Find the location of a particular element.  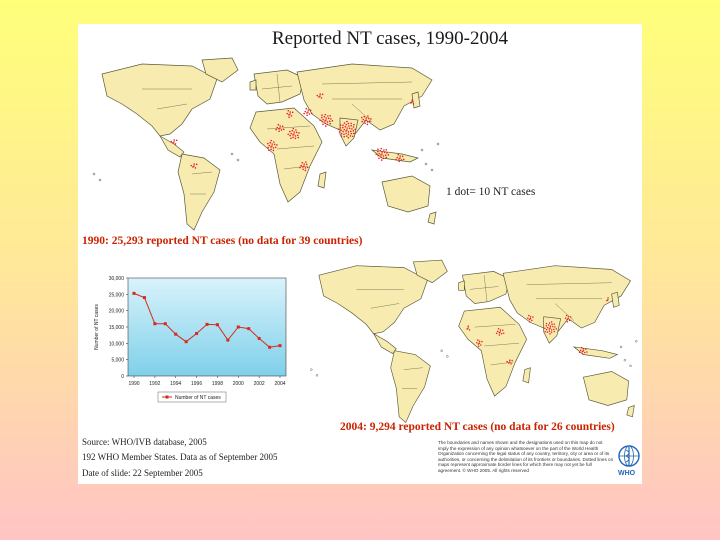

y-tick-label: 10,000 is located at coordinates (117, 344).